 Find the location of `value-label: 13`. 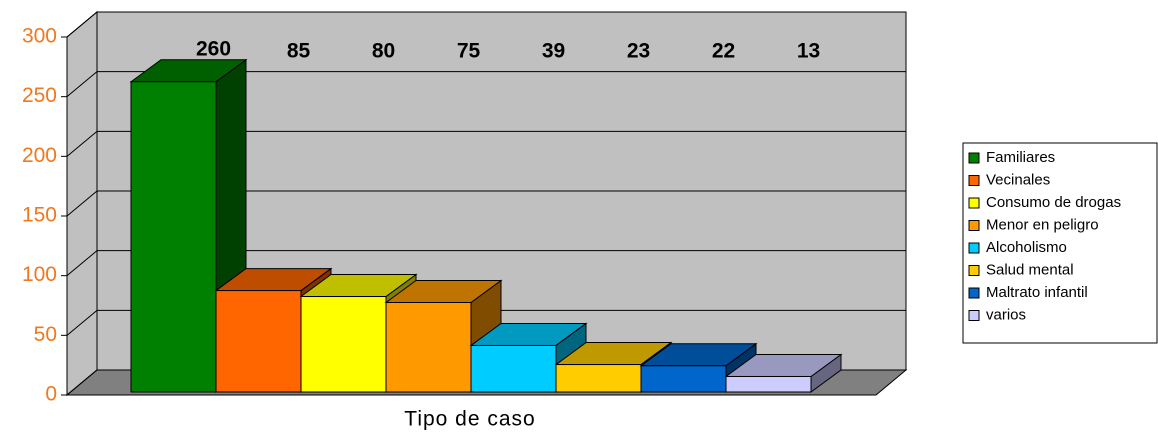

value-label: 13 is located at coordinates (808, 51).